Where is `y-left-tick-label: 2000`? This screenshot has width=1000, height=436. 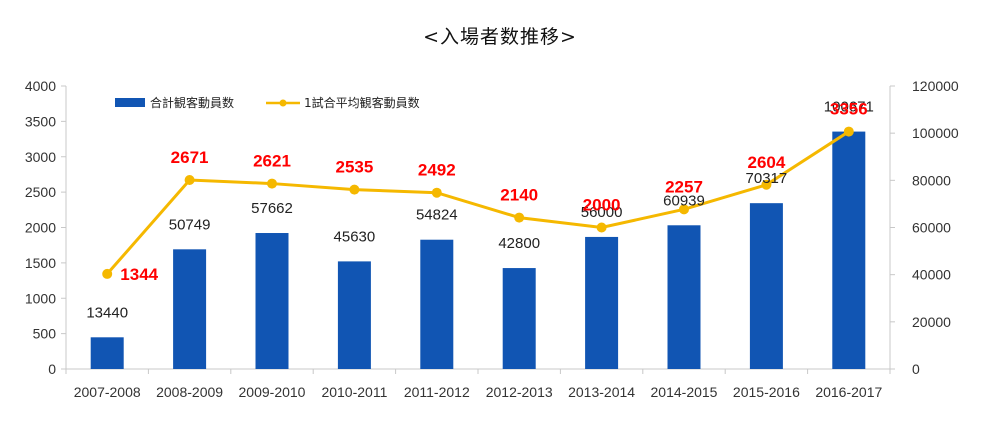
y-left-tick-label: 2000 is located at coordinates (40, 228).